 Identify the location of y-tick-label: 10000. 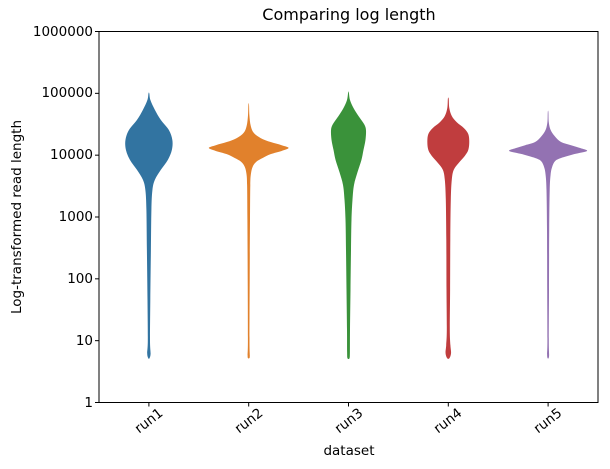
(71, 155).